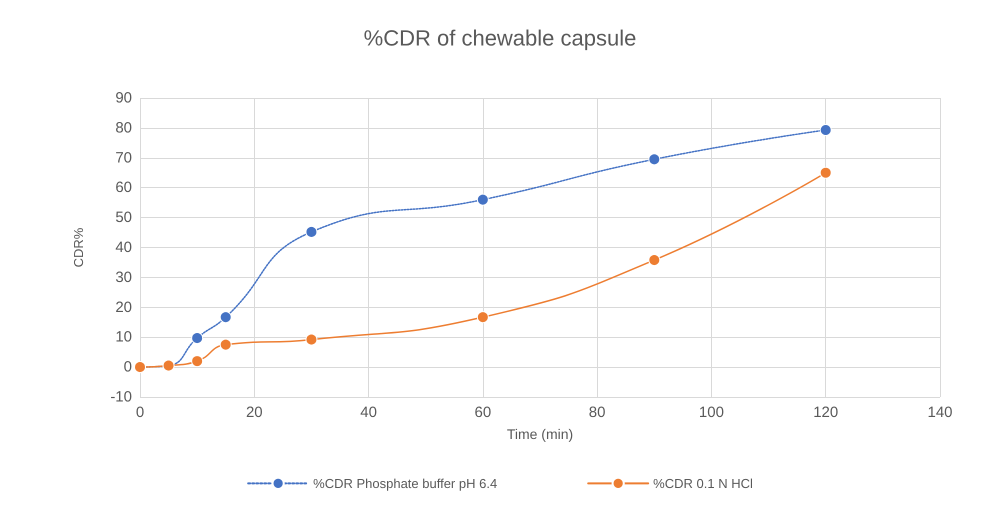 This screenshot has height=515, width=1000. What do you see at coordinates (128, 367) in the screenshot?
I see `y-tick-label: 0` at bounding box center [128, 367].